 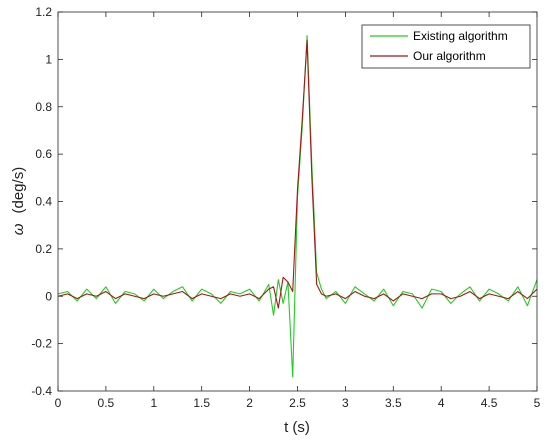 What do you see at coordinates (18, 229) in the screenshot?
I see `y-axis-symbol: ω` at bounding box center [18, 229].